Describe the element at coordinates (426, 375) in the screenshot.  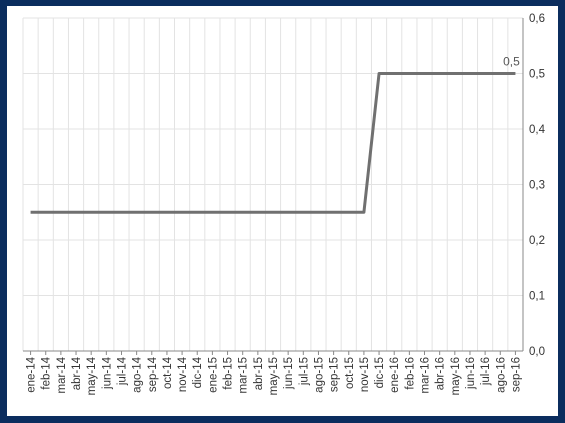
I see `x-tick-label: mar-16` at that location.